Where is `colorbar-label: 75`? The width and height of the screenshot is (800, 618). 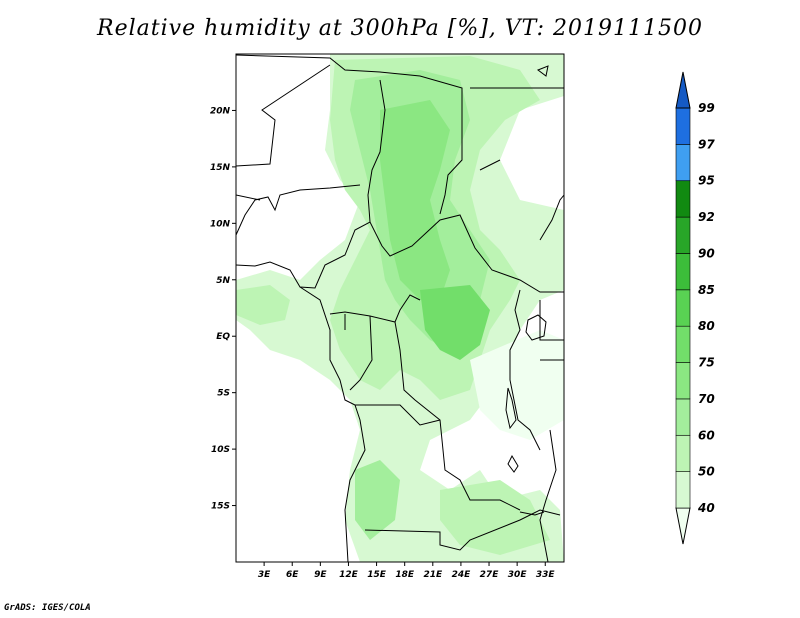
colorbar-label: 75 is located at coordinates (706, 363).